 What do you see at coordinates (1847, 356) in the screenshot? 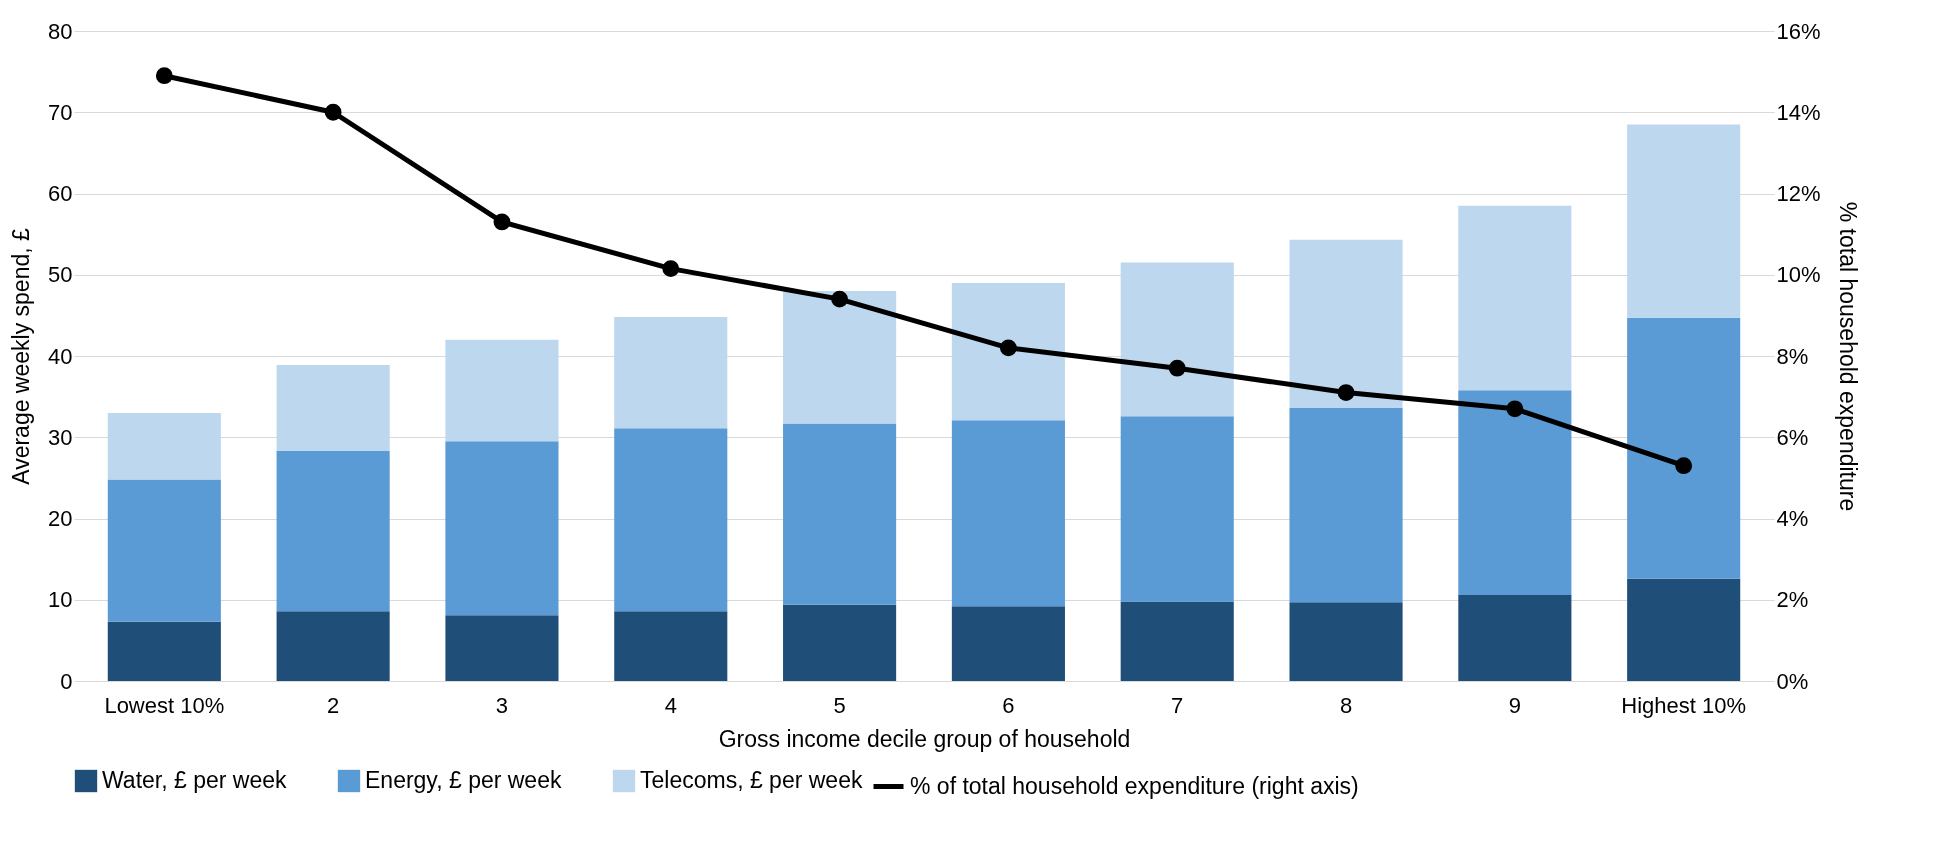
I see `y2-axis-title: % total household expenditure` at bounding box center [1847, 356].